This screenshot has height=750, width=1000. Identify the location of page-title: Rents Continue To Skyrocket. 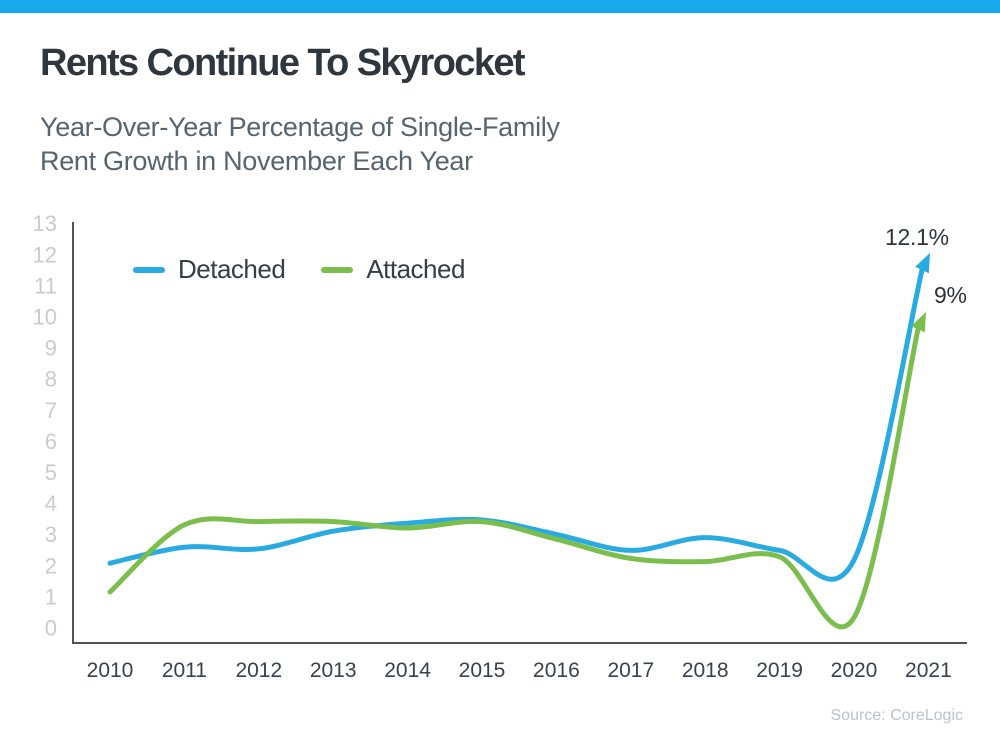
(283, 63).